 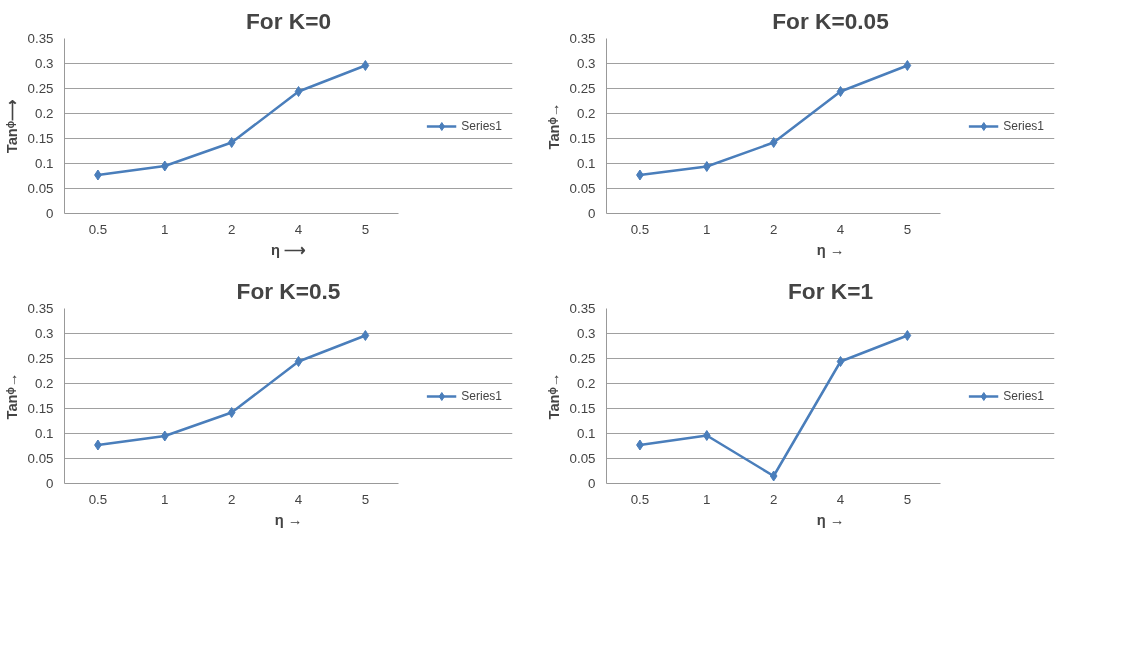 I want to click on chart-title: For K=0.05, so click(x=830, y=20).